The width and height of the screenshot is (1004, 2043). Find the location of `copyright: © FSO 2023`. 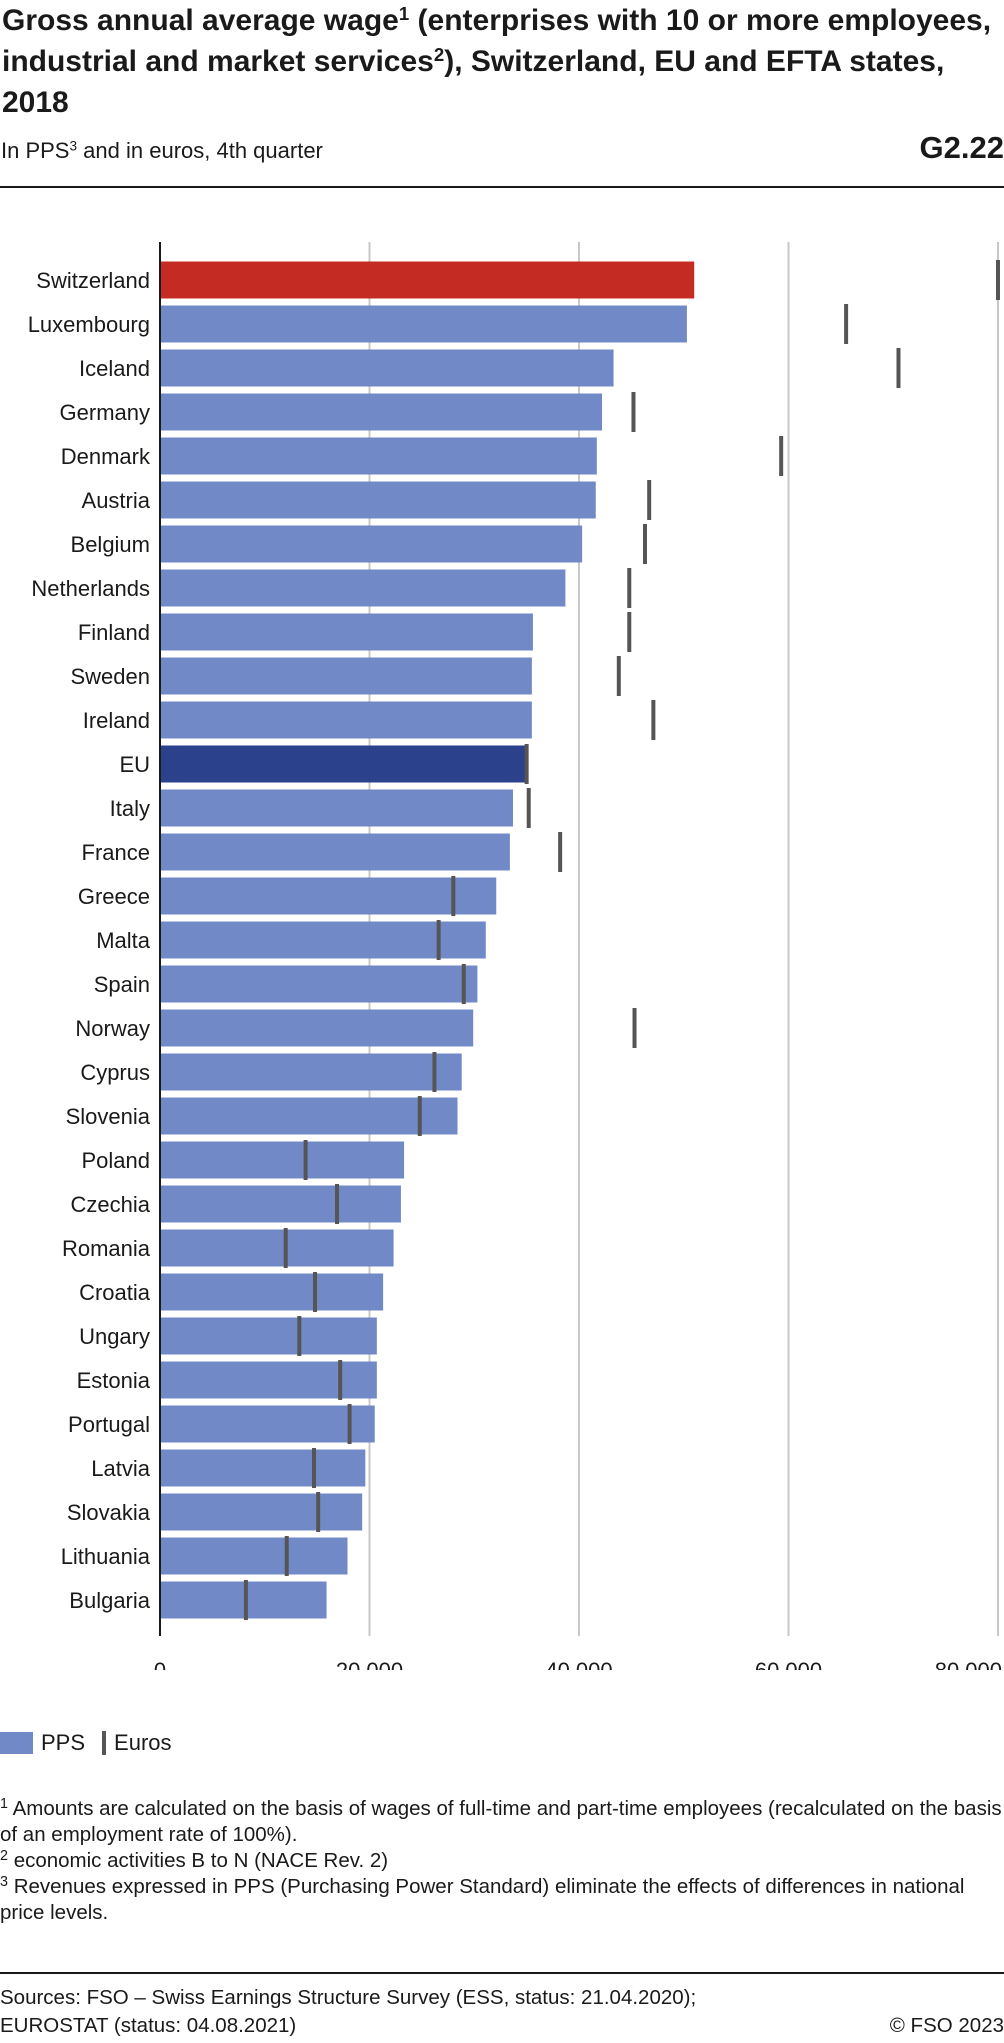

copyright: © FSO 2023 is located at coordinates (946, 2025).